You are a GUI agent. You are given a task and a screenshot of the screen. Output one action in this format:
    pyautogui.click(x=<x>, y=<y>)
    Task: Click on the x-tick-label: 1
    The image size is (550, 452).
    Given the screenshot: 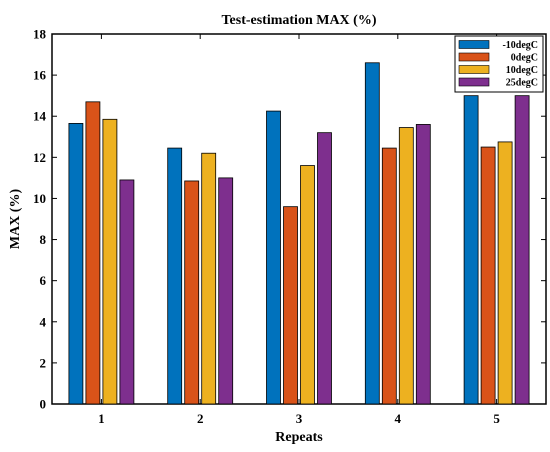 What is the action you would take?
    pyautogui.click(x=101, y=418)
    